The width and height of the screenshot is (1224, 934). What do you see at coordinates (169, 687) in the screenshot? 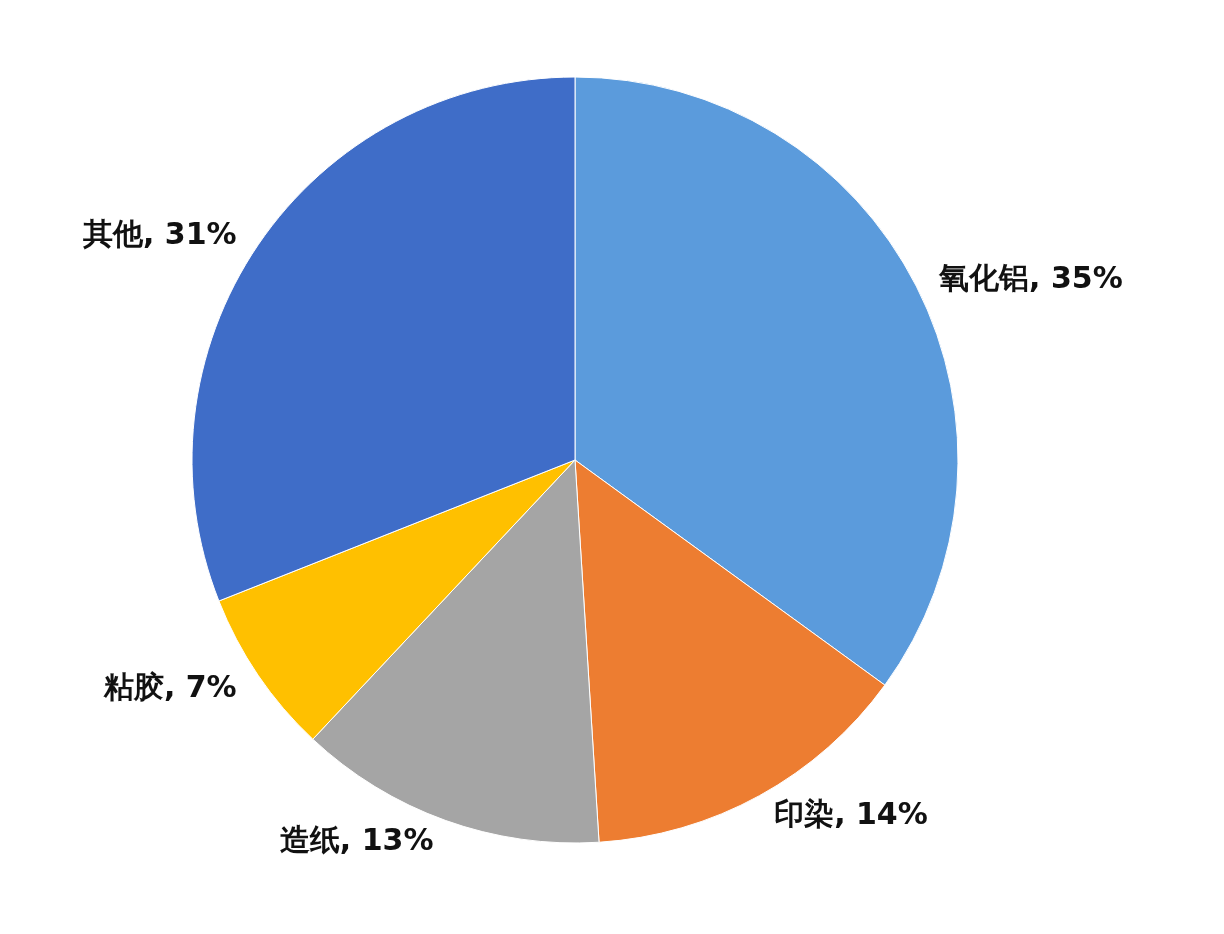
I see `slice-label: 粘胶, 7%` at bounding box center [169, 687].